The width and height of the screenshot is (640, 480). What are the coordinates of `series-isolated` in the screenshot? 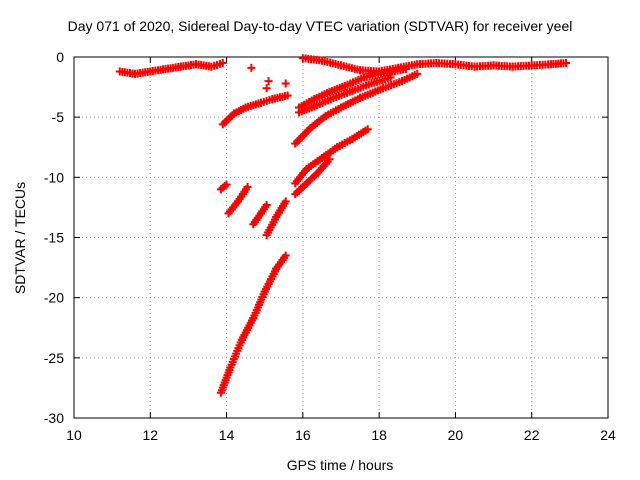 It's located at (268, 78).